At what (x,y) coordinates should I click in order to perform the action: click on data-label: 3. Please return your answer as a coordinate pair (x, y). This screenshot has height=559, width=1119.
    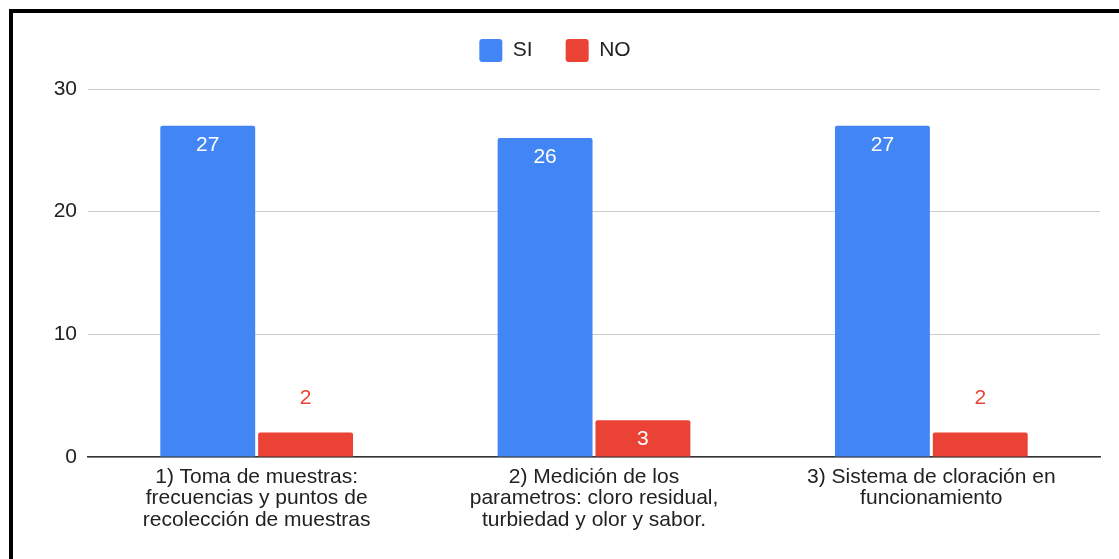
    Looking at the image, I should click on (643, 437).